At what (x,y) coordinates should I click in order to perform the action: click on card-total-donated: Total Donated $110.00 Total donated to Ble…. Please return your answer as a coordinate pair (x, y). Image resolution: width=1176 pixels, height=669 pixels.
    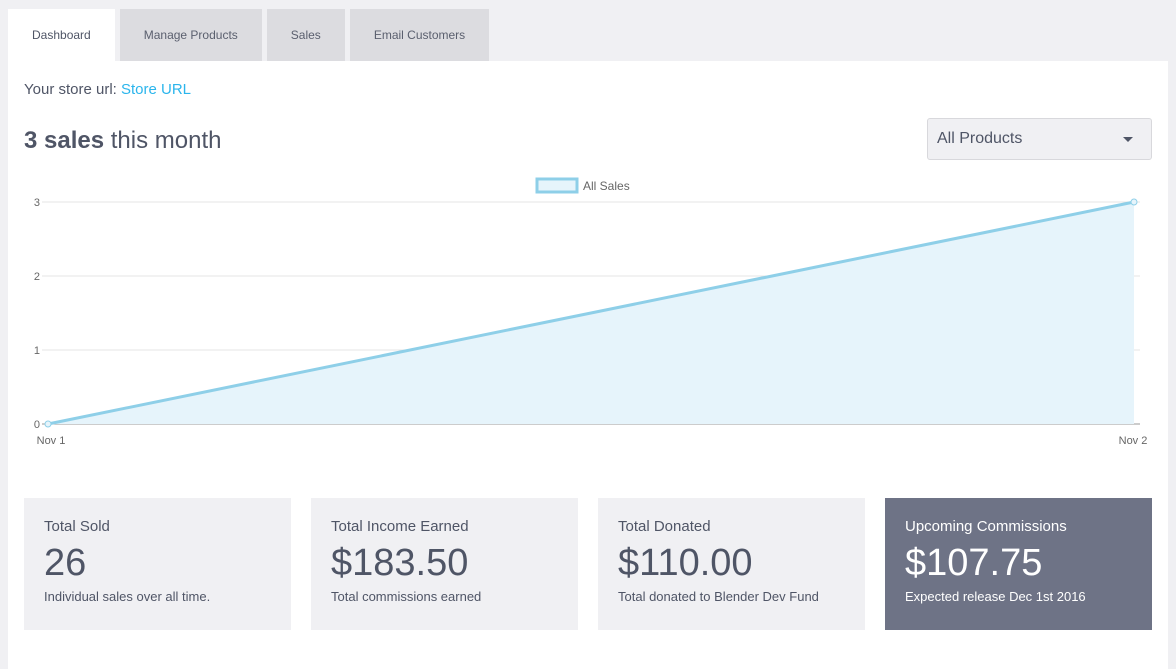
    Looking at the image, I should click on (731, 564).